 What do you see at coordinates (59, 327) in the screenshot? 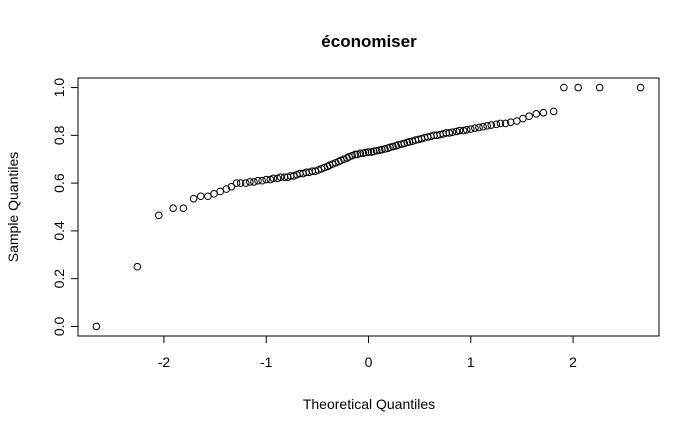
I see `y-tick-label: 0.0` at bounding box center [59, 327].